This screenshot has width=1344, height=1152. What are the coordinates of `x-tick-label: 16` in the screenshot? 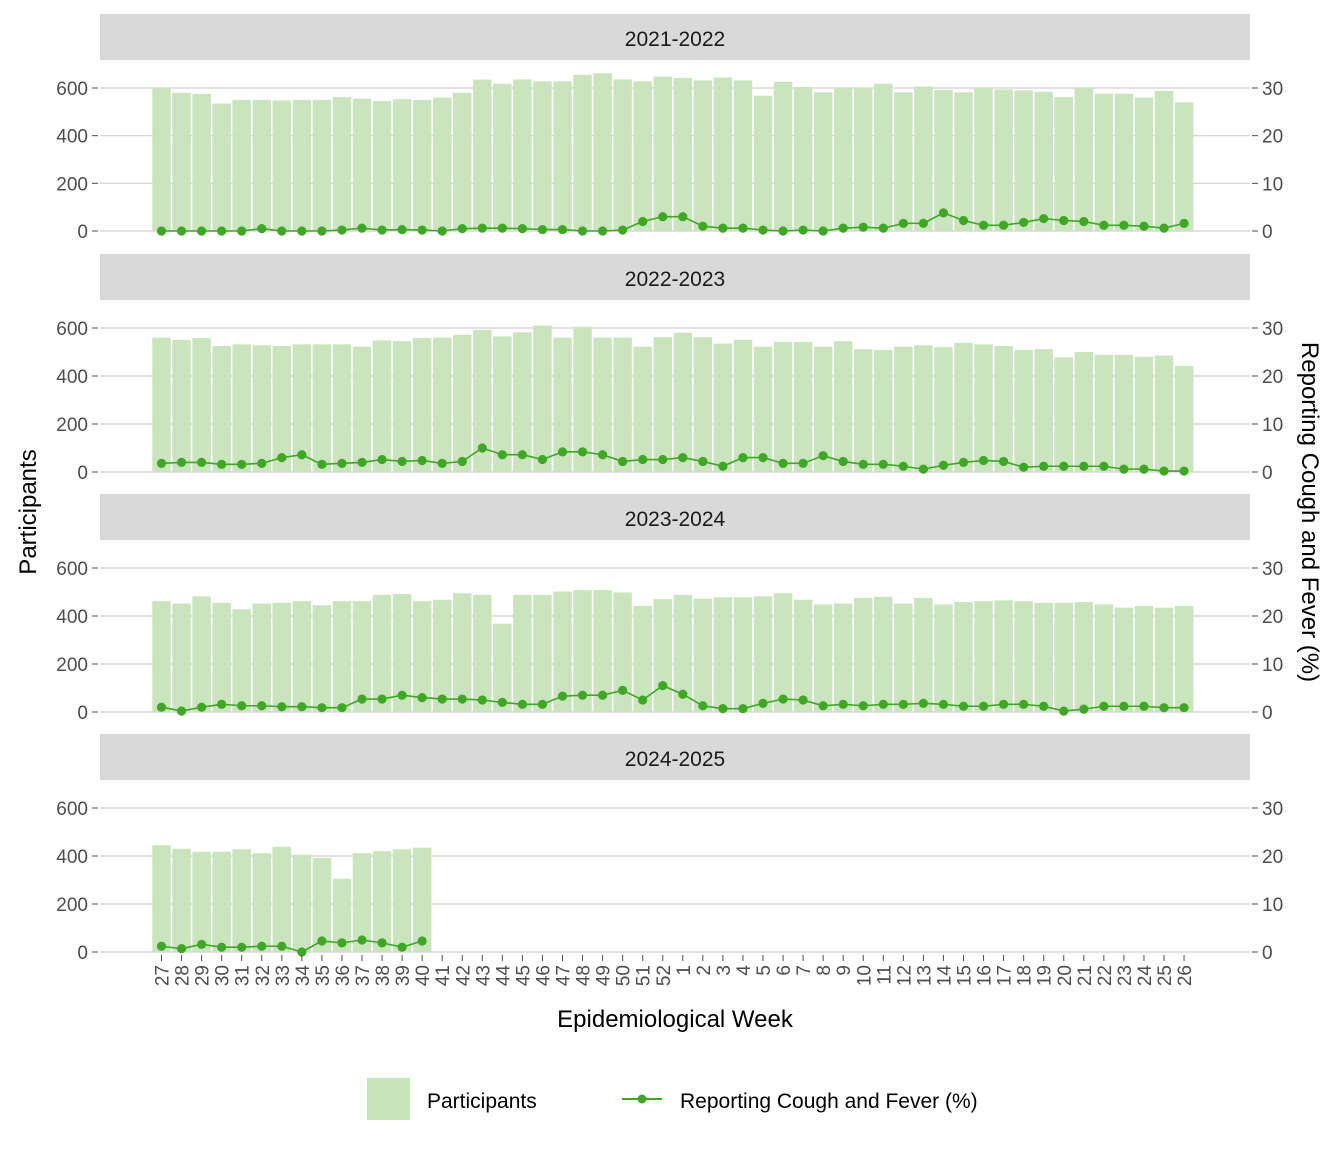 It's located at (985, 975).